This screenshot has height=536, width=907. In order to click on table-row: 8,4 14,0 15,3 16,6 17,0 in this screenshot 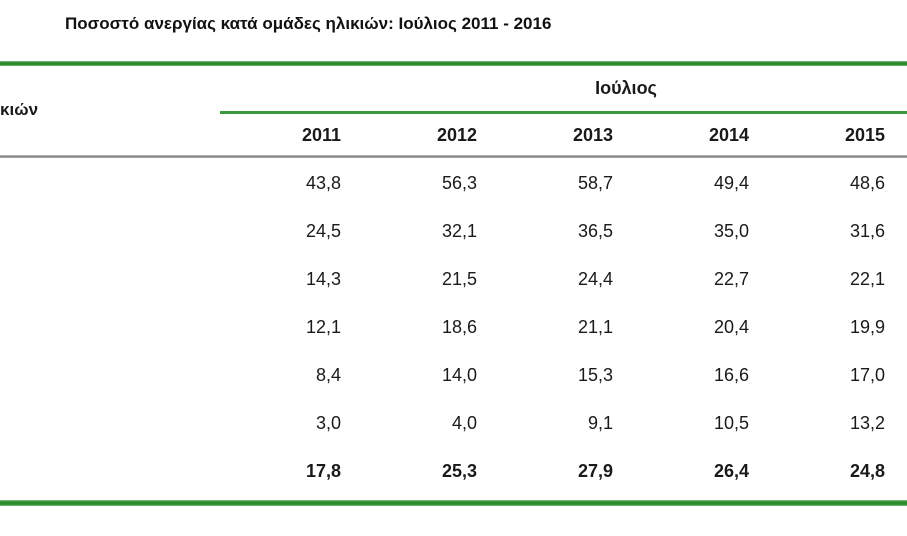, I will do `click(442, 375)`.